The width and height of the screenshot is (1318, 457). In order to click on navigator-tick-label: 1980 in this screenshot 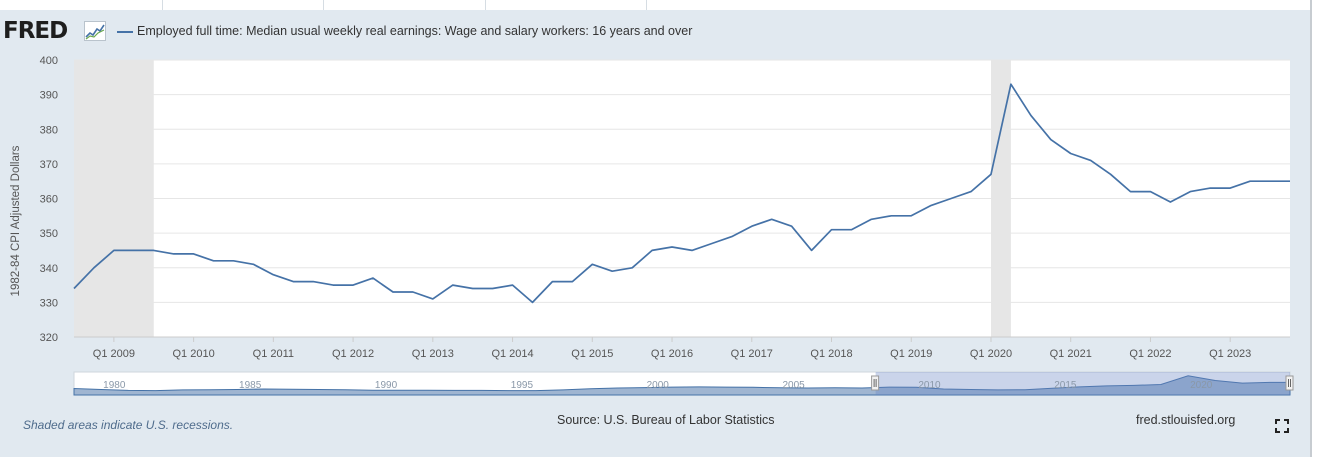, I will do `click(114, 385)`.